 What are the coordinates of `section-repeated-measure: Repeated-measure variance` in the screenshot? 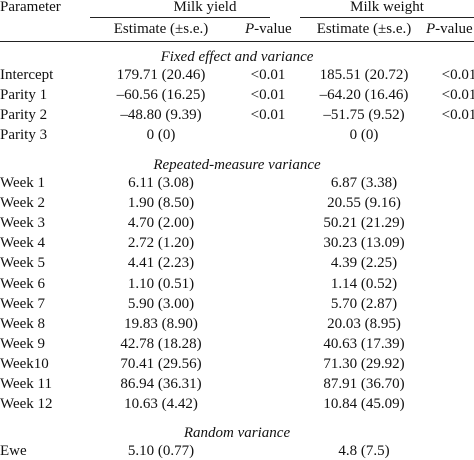 It's located at (237, 165).